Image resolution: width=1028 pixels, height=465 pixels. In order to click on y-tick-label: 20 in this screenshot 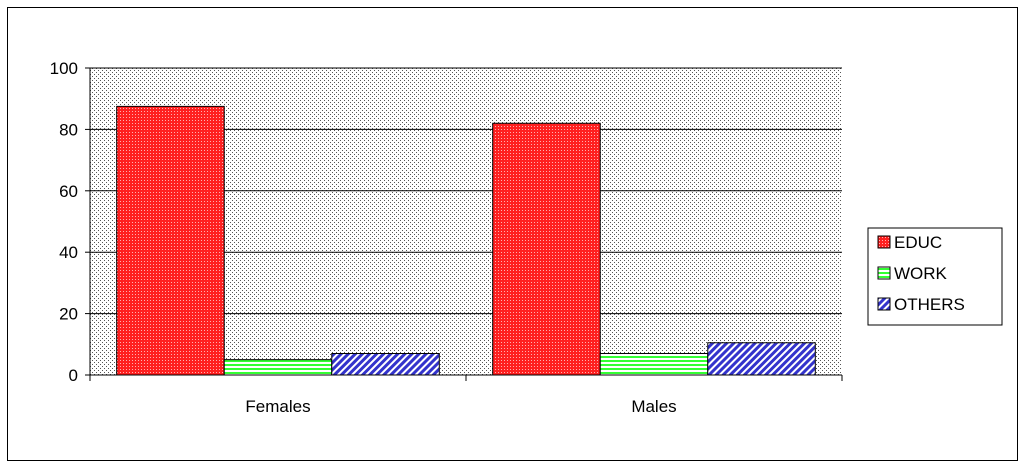, I will do `click(68, 314)`.